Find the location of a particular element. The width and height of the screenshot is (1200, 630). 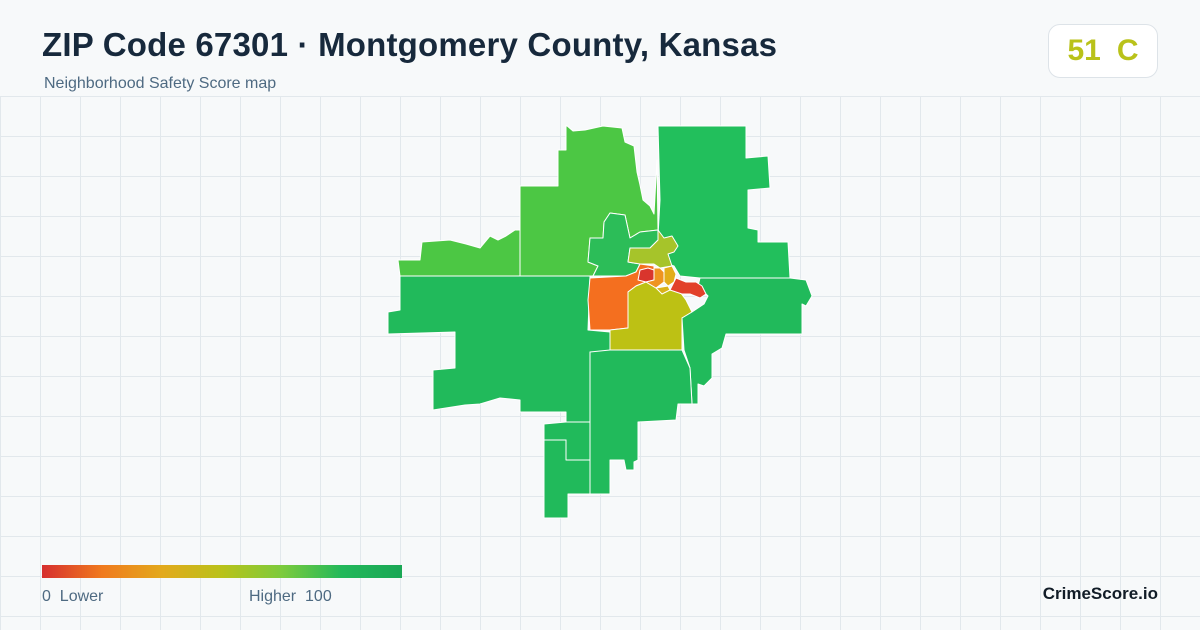

legend-min-value: 0 is located at coordinates (46, 596).